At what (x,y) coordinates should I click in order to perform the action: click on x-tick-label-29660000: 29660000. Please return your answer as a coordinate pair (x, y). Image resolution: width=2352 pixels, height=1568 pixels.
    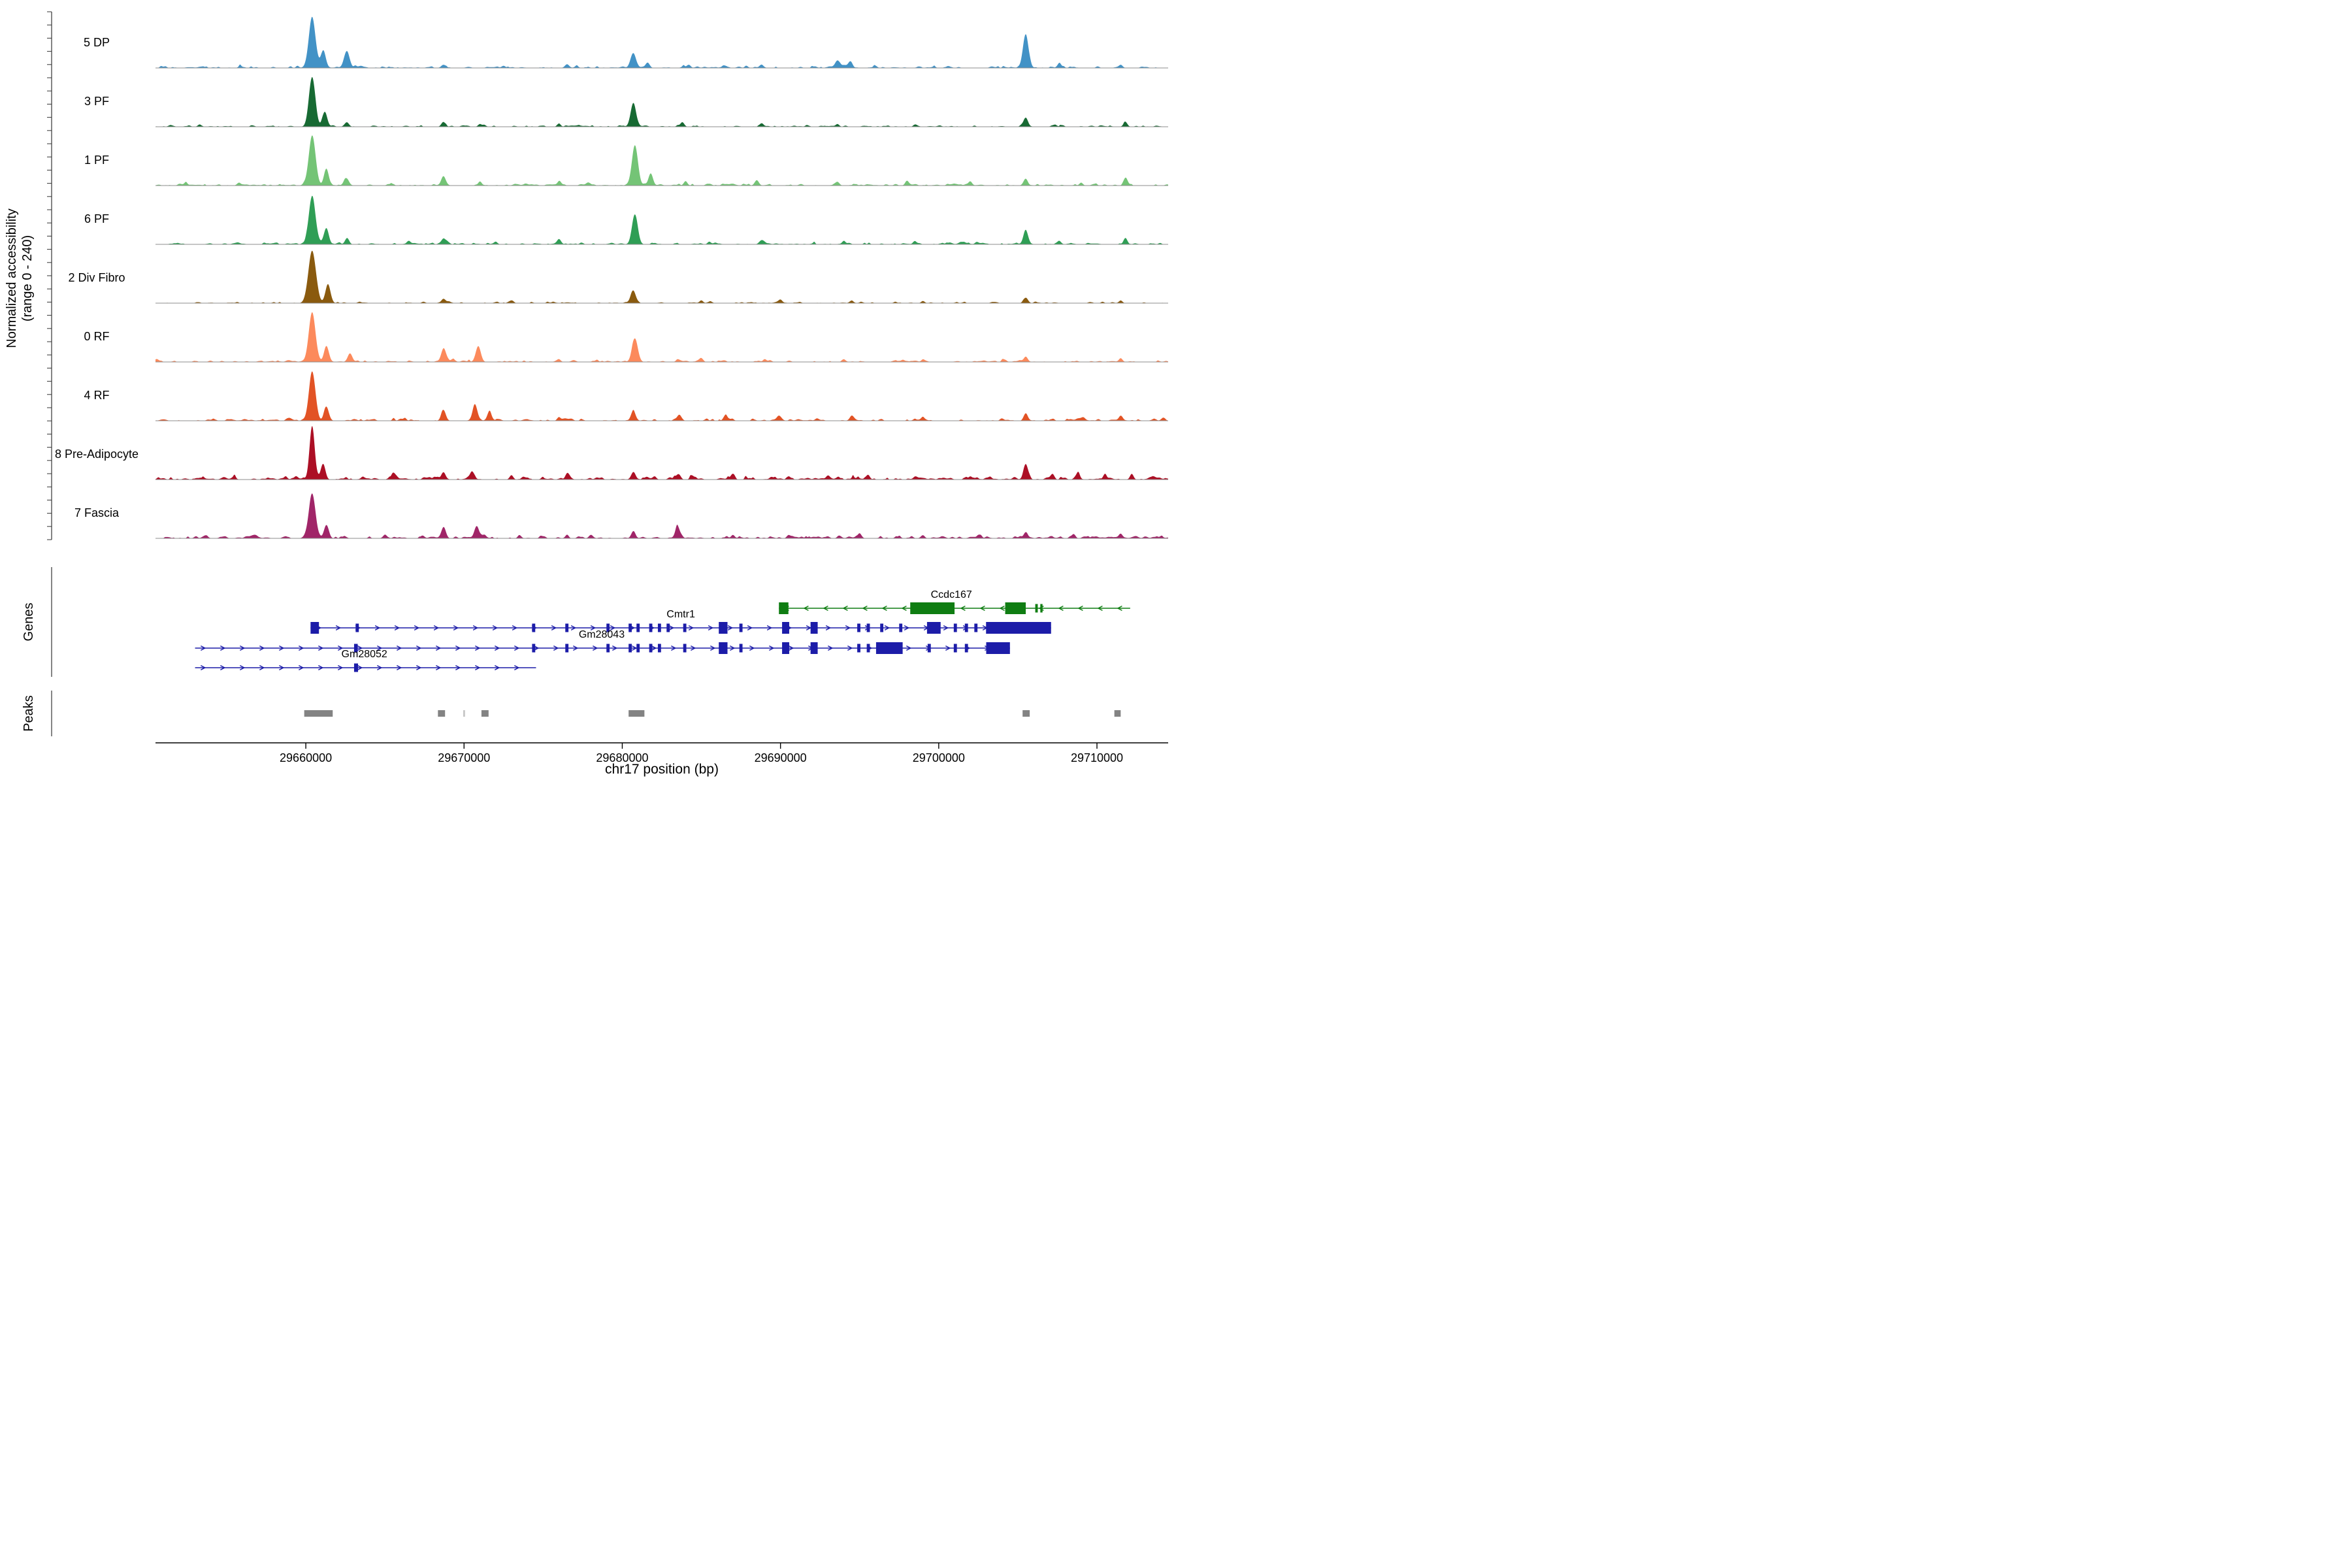
    Looking at the image, I should click on (306, 757).